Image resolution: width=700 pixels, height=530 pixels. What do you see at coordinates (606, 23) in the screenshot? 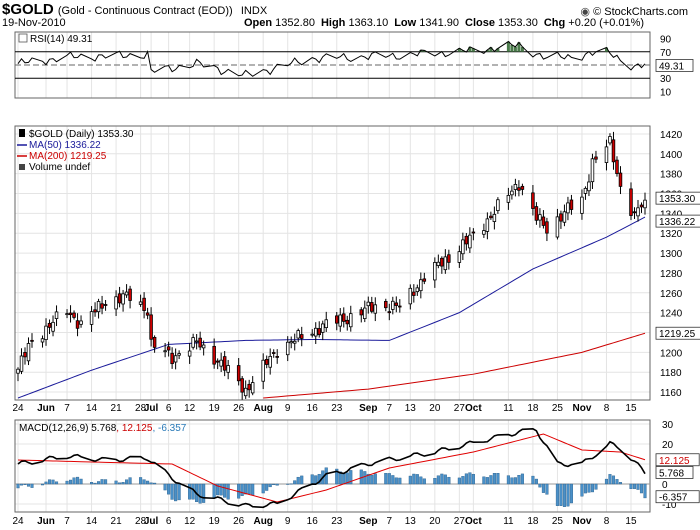
I see `ohlc-value: +0.20 (+0.01%)` at bounding box center [606, 23].